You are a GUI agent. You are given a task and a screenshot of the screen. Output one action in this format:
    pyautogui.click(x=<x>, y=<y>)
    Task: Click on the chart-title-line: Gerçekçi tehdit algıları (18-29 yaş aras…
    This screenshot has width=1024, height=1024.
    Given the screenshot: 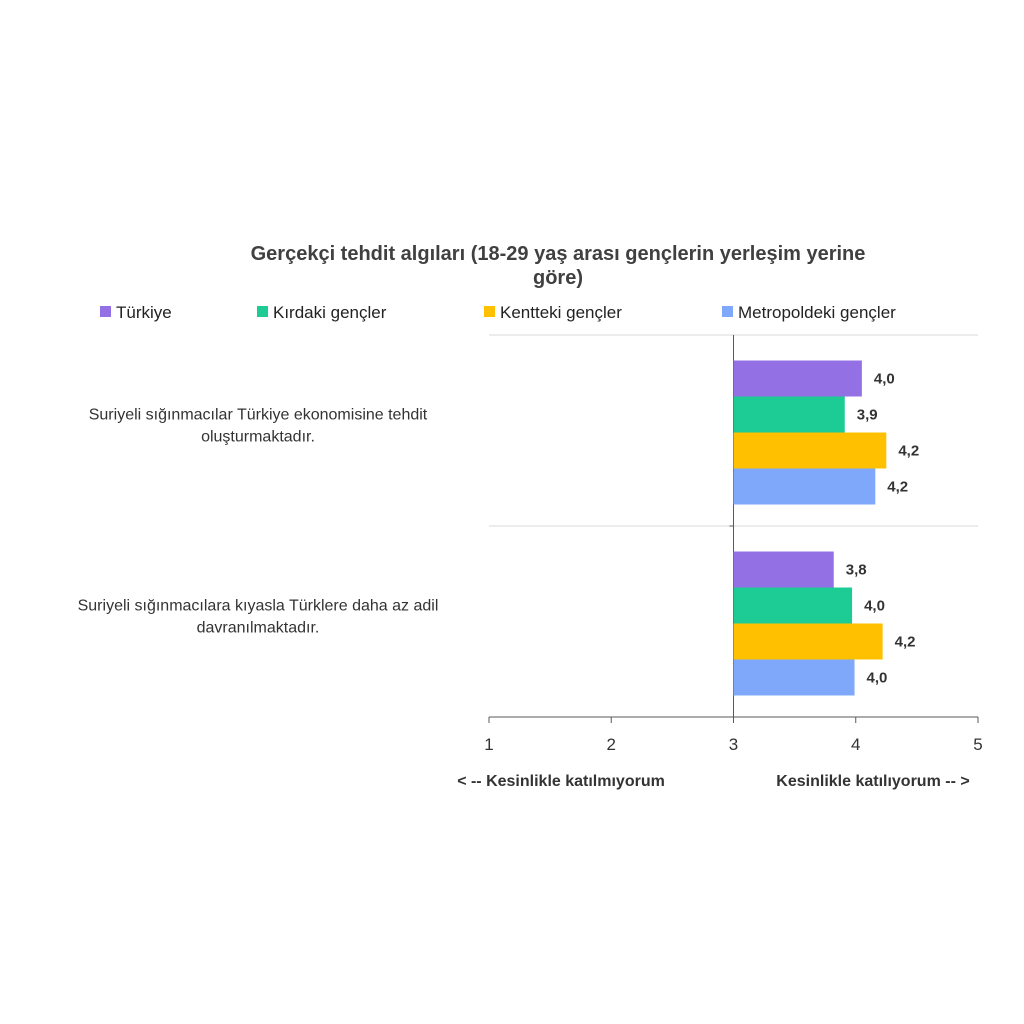 What is the action you would take?
    pyautogui.click(x=558, y=254)
    